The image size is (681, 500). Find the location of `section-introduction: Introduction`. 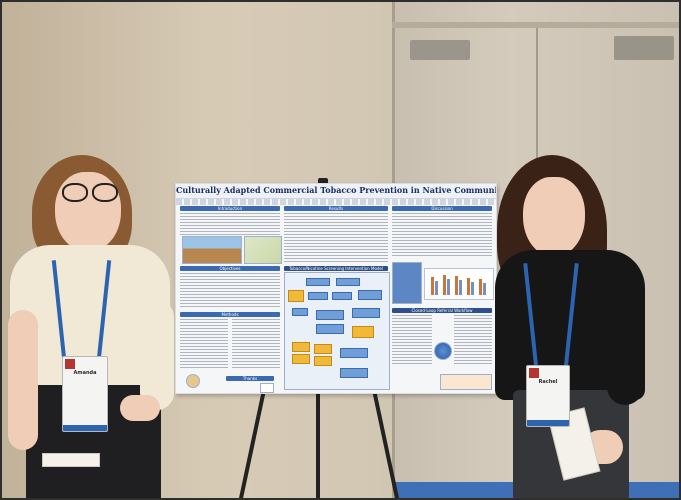

section-introduction: Introduction is located at coordinates (230, 208).